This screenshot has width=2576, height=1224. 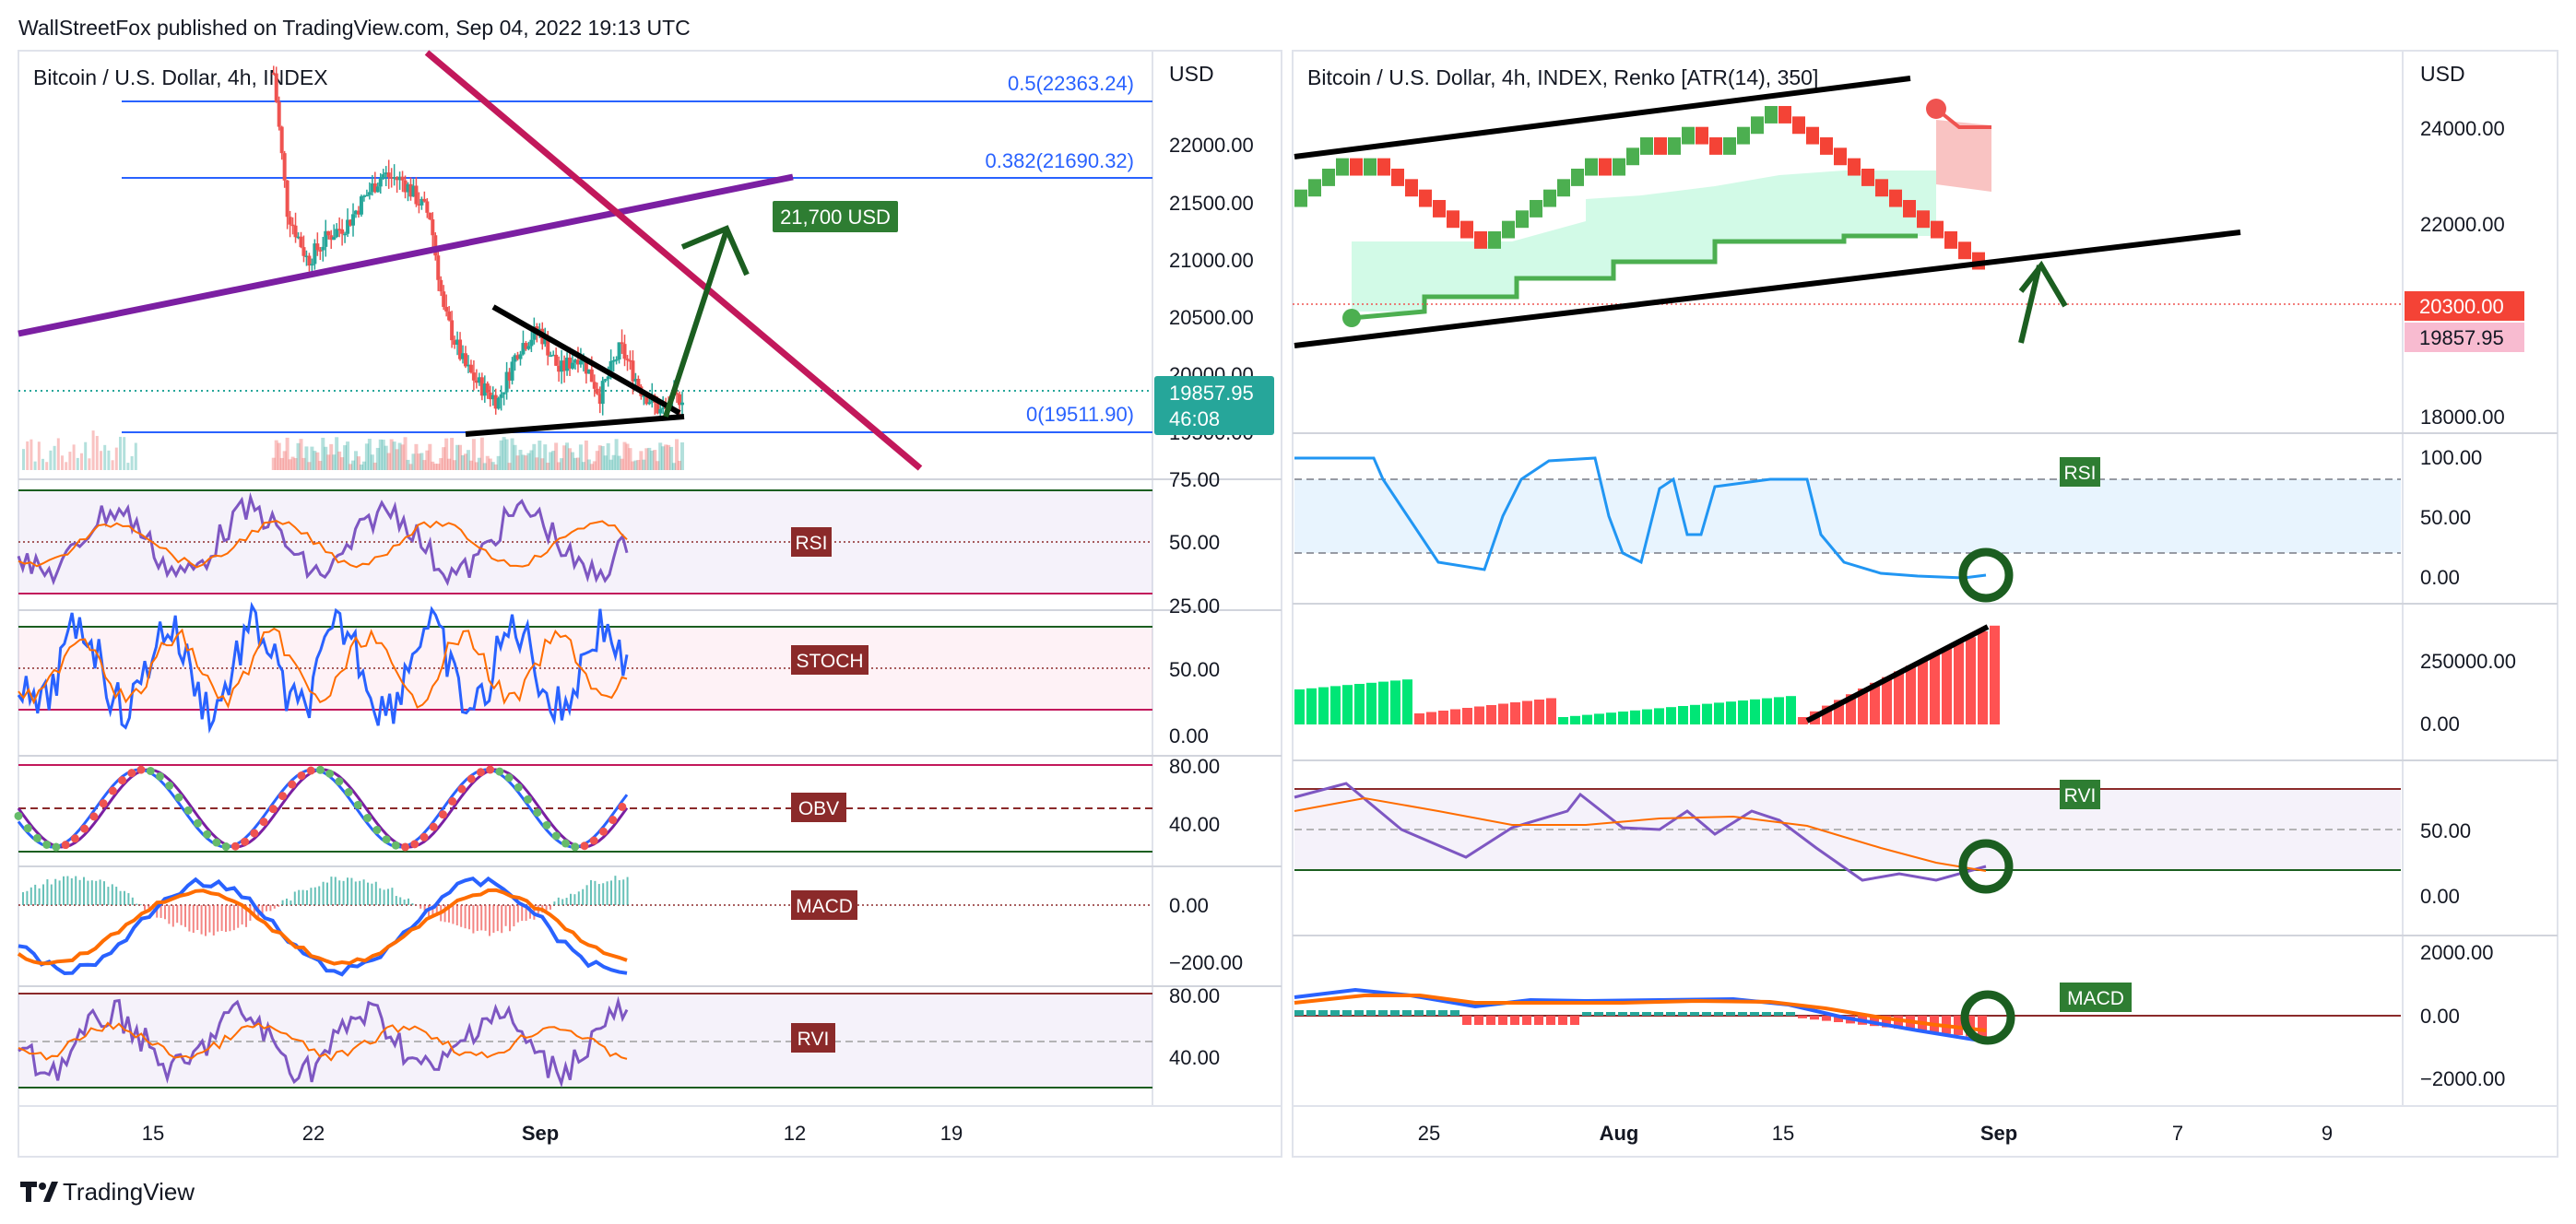 I want to click on left-time-axis: 15 22 Sep 12 19, so click(x=552, y=1133).